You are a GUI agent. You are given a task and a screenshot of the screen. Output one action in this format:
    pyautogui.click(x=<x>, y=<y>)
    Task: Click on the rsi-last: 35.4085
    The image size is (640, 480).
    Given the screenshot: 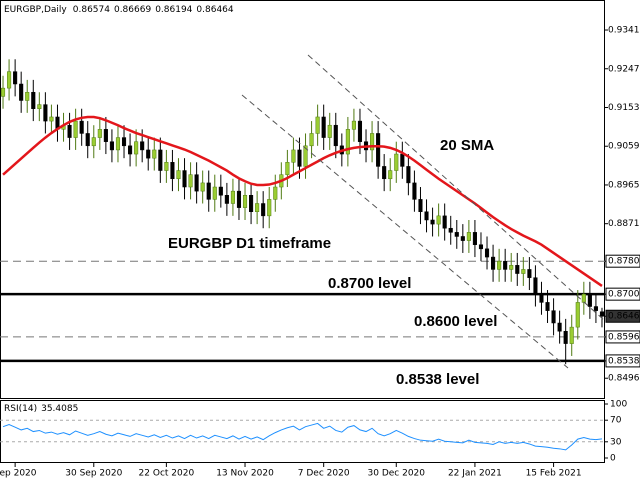 What is the action you would take?
    pyautogui.click(x=59, y=409)
    